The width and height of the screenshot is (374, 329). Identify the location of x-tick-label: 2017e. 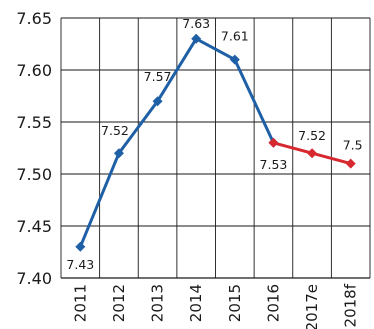
(312, 306).